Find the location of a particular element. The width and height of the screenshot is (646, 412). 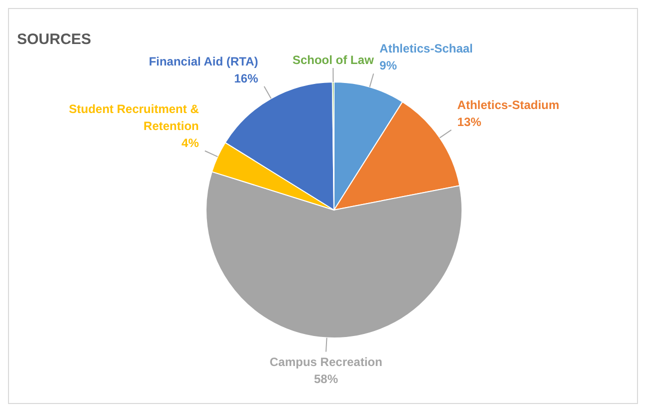

data-label: 9% is located at coordinates (389, 65).